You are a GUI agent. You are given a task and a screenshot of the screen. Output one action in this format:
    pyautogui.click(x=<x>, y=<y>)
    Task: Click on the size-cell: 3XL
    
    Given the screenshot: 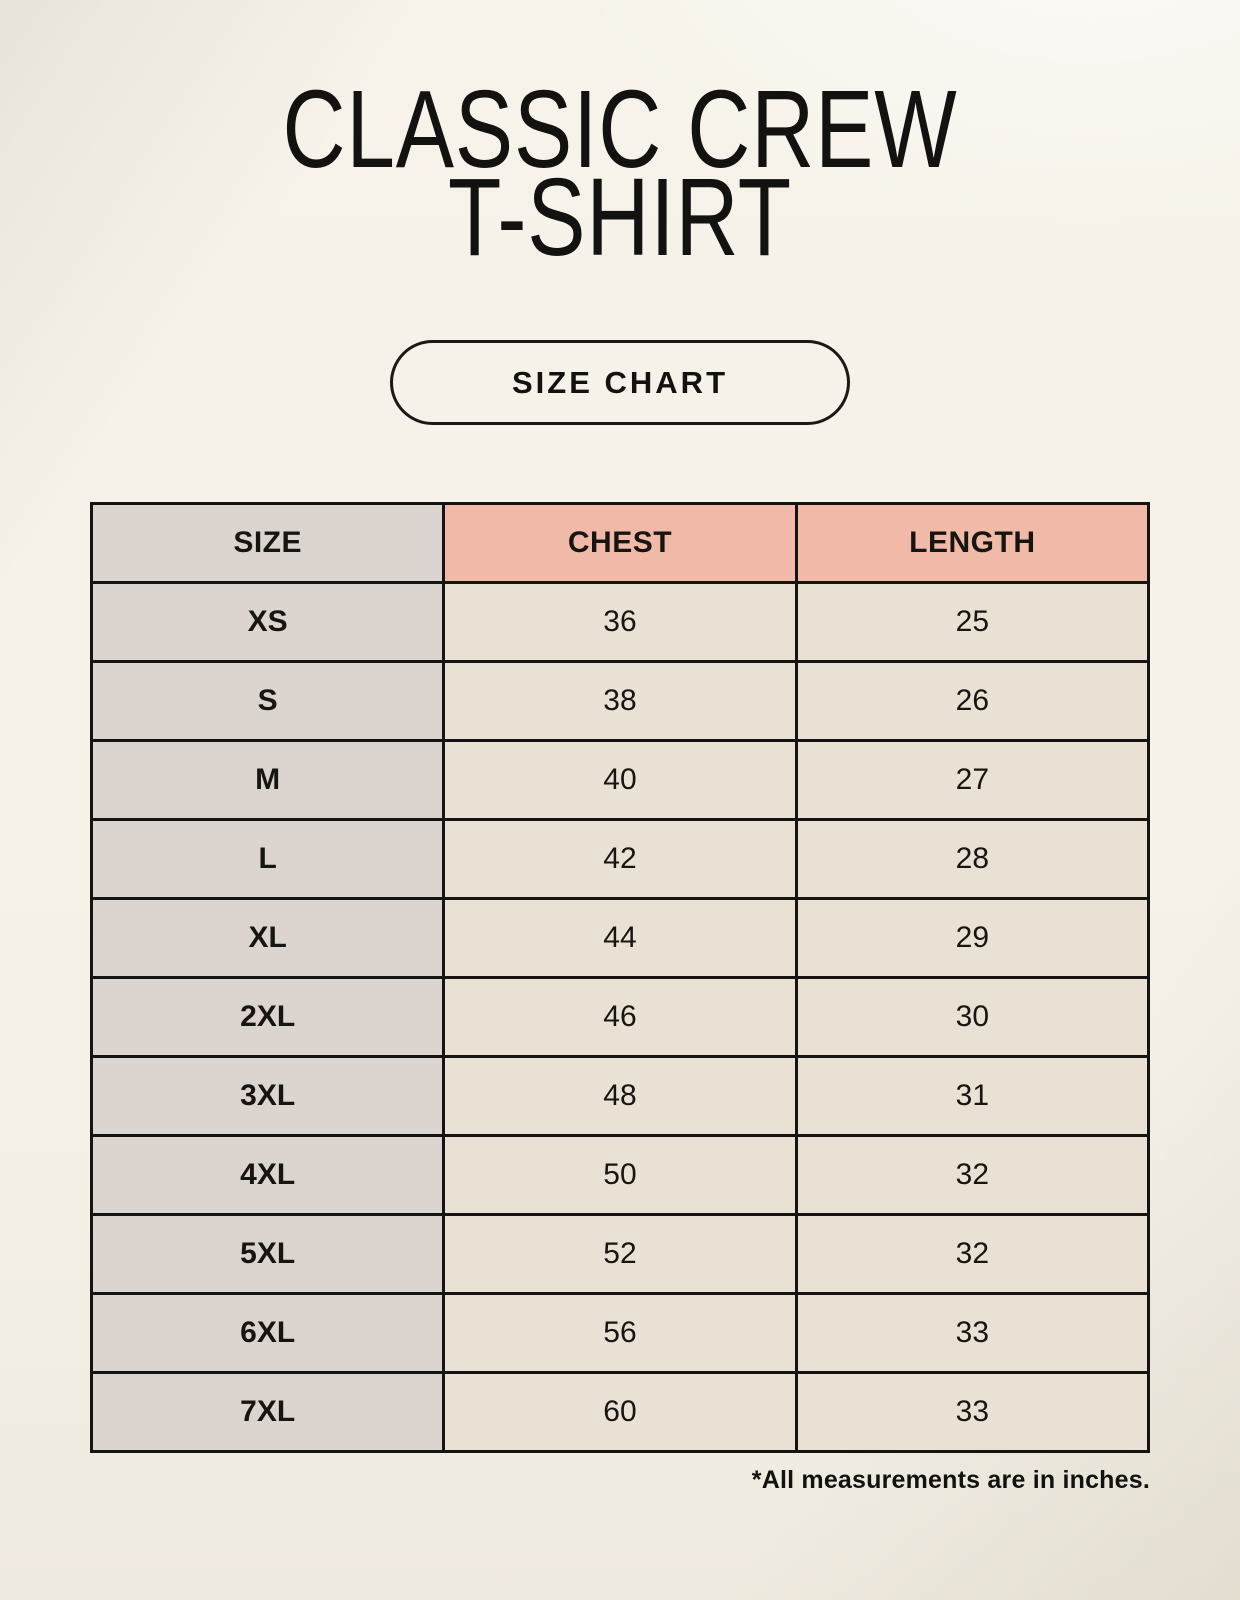 What is the action you would take?
    pyautogui.click(x=267, y=1096)
    